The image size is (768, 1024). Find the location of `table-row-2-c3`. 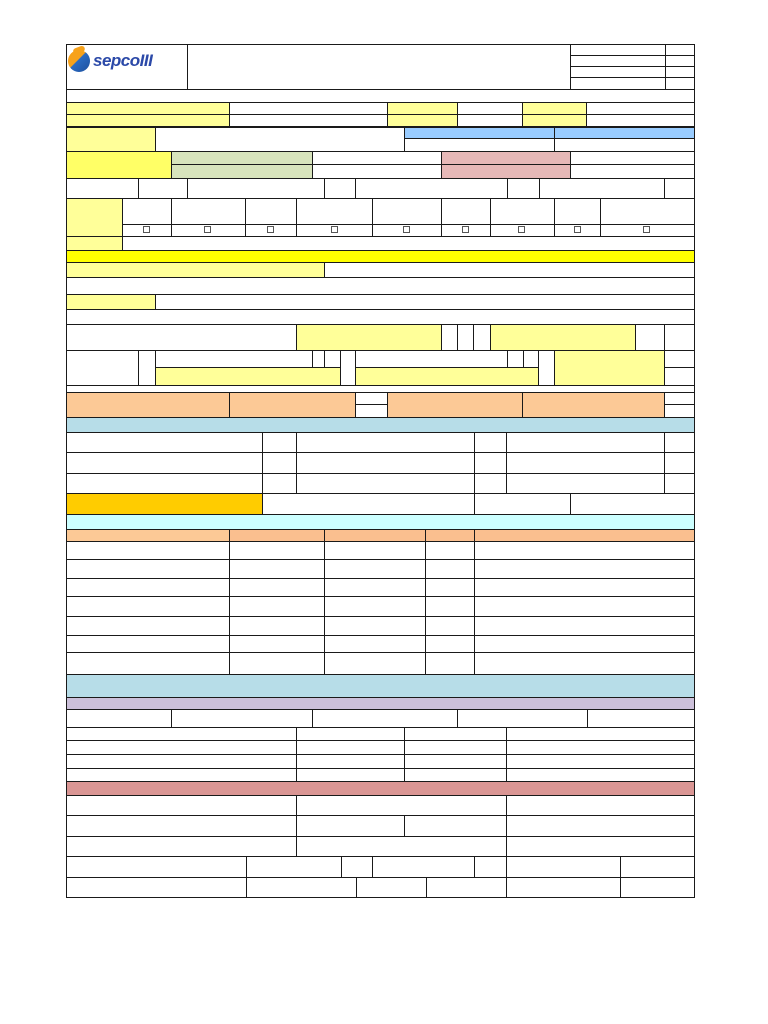

table-row-2-c3 is located at coordinates (375, 569).